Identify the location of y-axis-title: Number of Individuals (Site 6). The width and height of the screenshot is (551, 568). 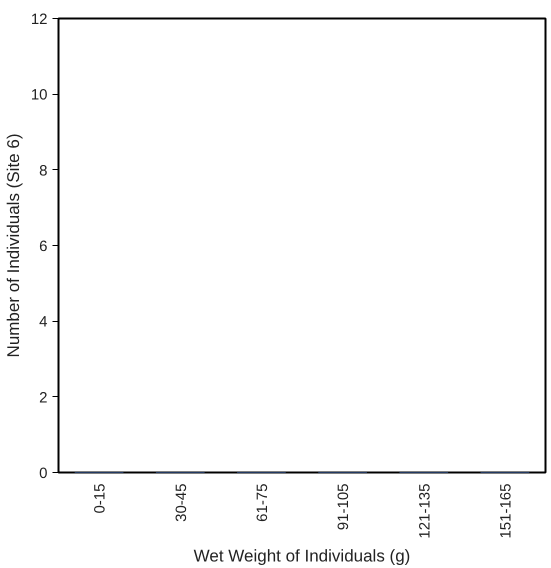
(13, 246).